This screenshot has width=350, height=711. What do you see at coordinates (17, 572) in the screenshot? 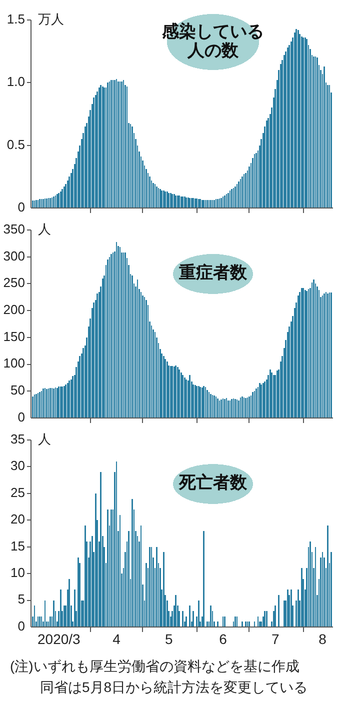
I see `y-tick-label: 10` at bounding box center [17, 572].